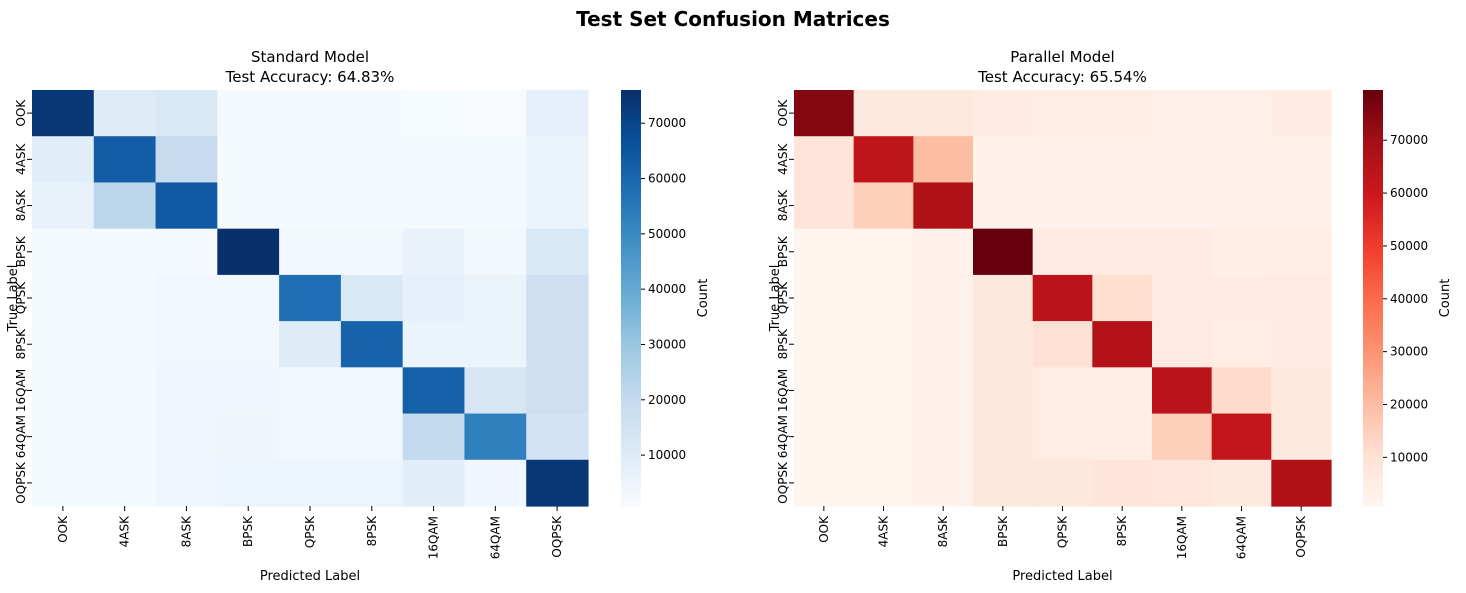 This screenshot has height=593, width=1466. What do you see at coordinates (1409, 457) in the screenshot?
I see `parallel-colorbar-tick-label: 10000` at bounding box center [1409, 457].